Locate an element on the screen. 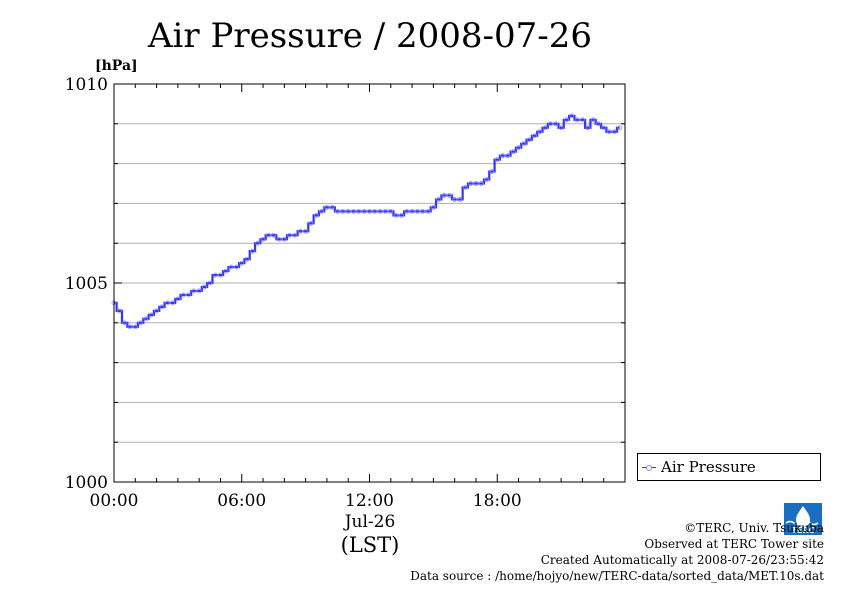 The height and width of the screenshot is (595, 842). legend-swatch is located at coordinates (649, 467).